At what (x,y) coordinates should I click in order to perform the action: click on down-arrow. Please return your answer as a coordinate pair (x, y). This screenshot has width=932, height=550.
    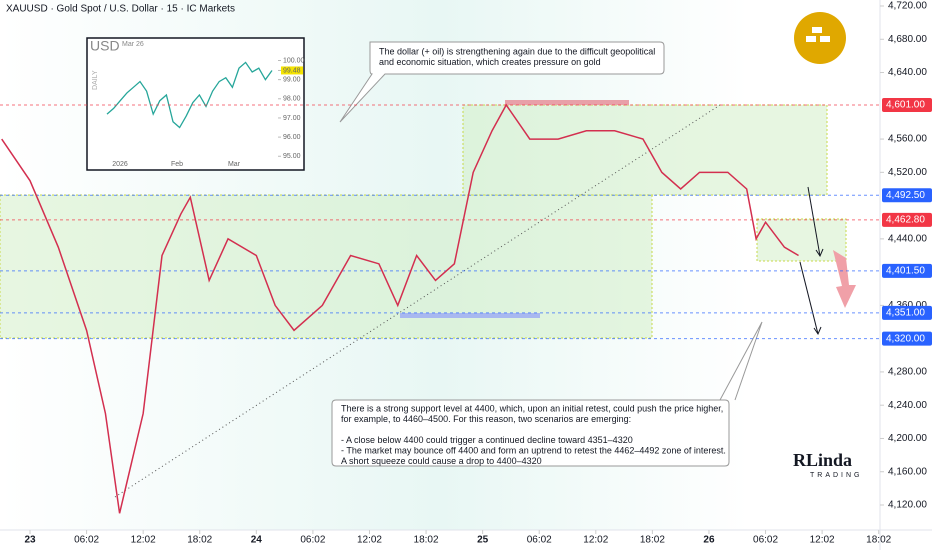
    Looking at the image, I should click on (844, 279).